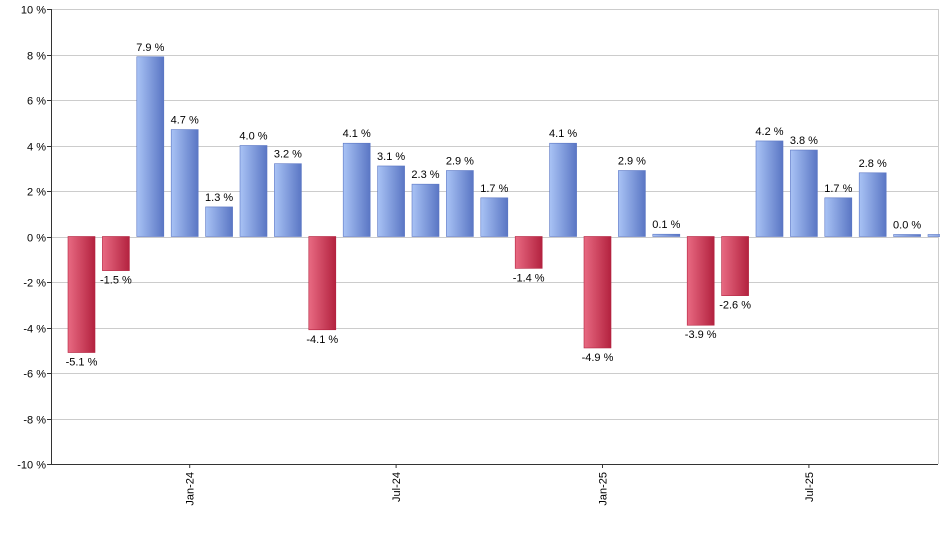 The image size is (940, 555). I want to click on data-label: 0.1 %, so click(666, 225).